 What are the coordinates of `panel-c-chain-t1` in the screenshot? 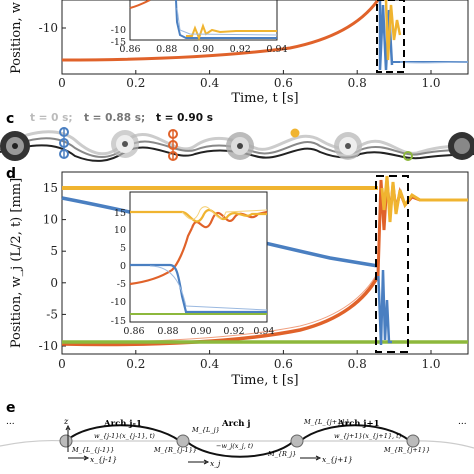 It's located at (237, 147).